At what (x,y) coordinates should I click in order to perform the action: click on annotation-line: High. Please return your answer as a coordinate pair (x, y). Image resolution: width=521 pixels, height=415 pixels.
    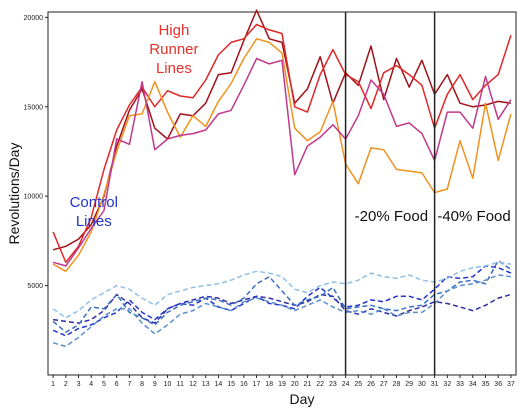
    Looking at the image, I should click on (173, 30).